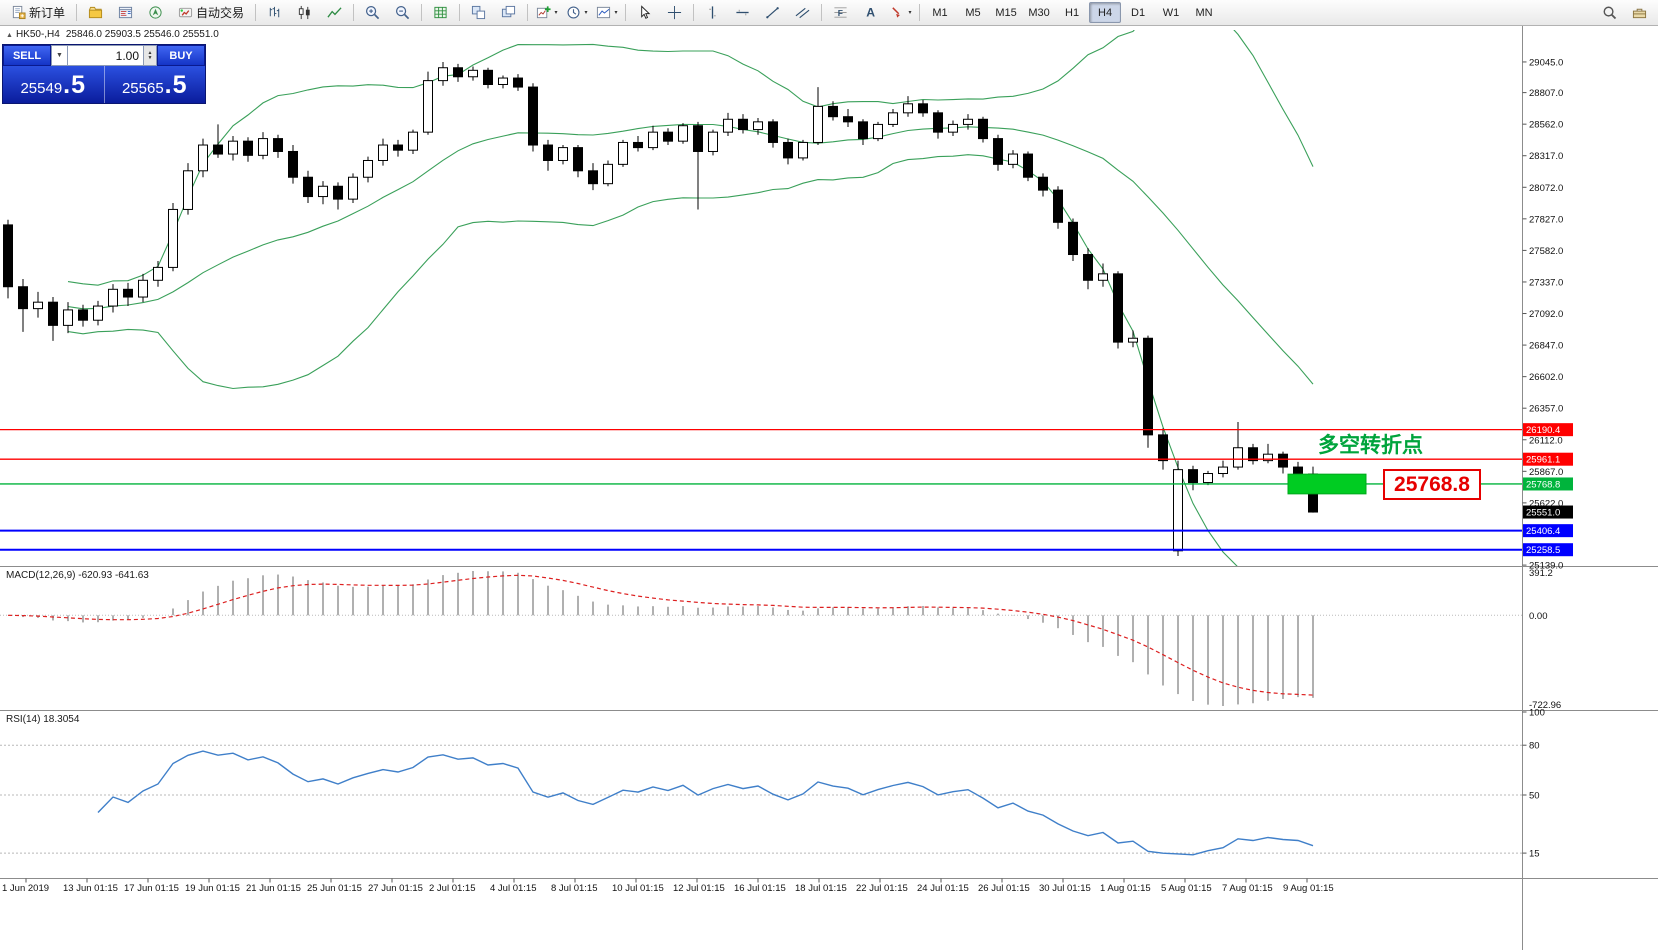  I want to click on spin-up-icon: ▲, so click(150, 52).